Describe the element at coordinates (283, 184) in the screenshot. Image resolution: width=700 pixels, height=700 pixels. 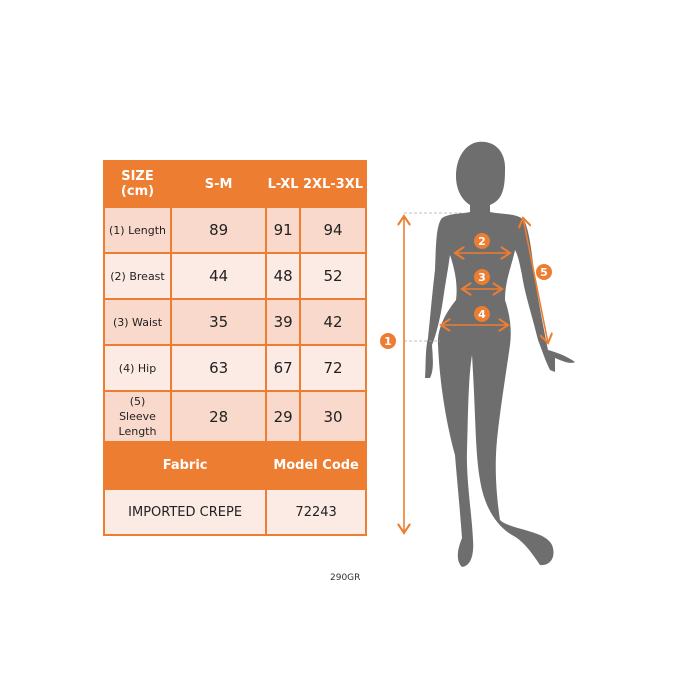
I see `header-l-xl: L-XL` at that location.